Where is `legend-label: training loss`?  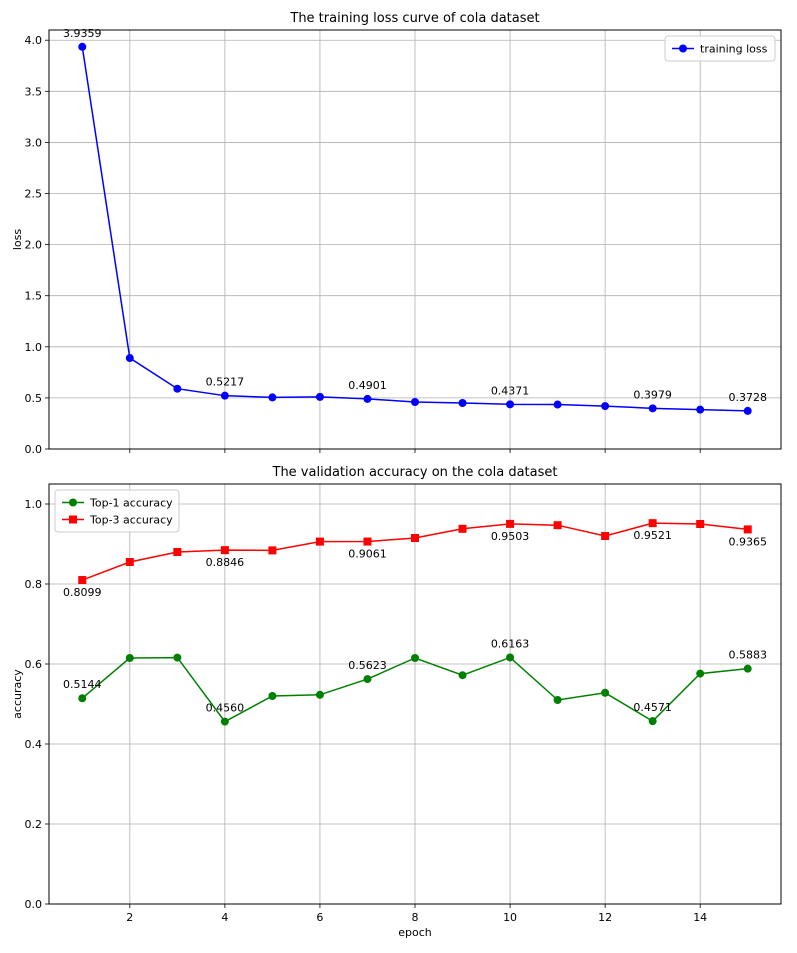 legend-label: training loss is located at coordinates (734, 49).